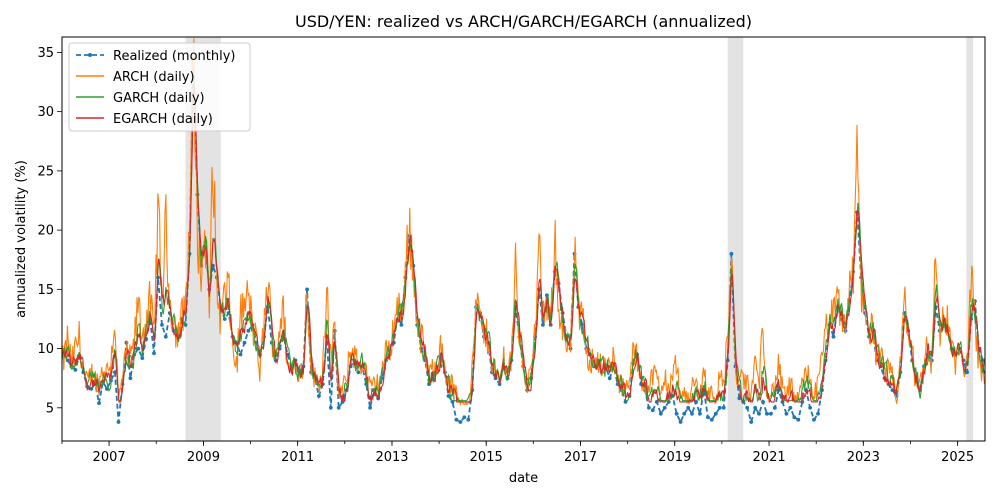  I want to click on y-tick-label: 35, so click(45, 53).